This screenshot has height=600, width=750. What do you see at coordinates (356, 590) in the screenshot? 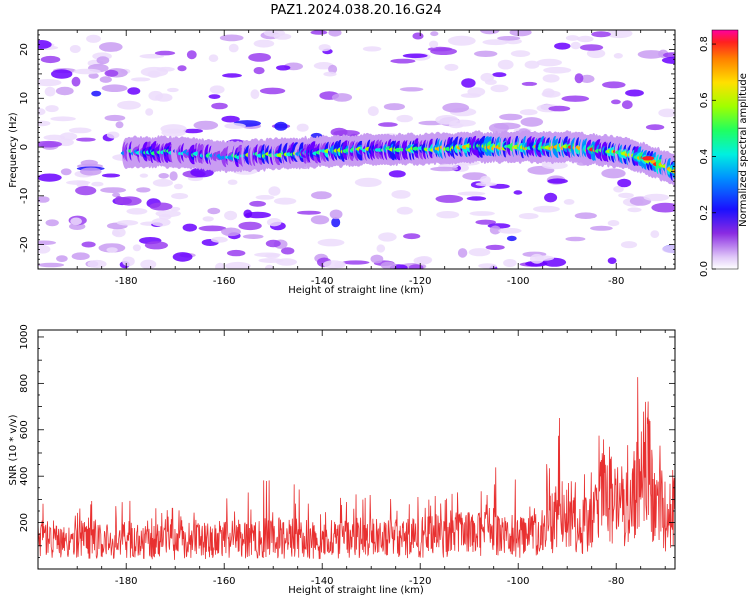
I see `snr-x-axis-label: Height of straight line (km)` at bounding box center [356, 590].